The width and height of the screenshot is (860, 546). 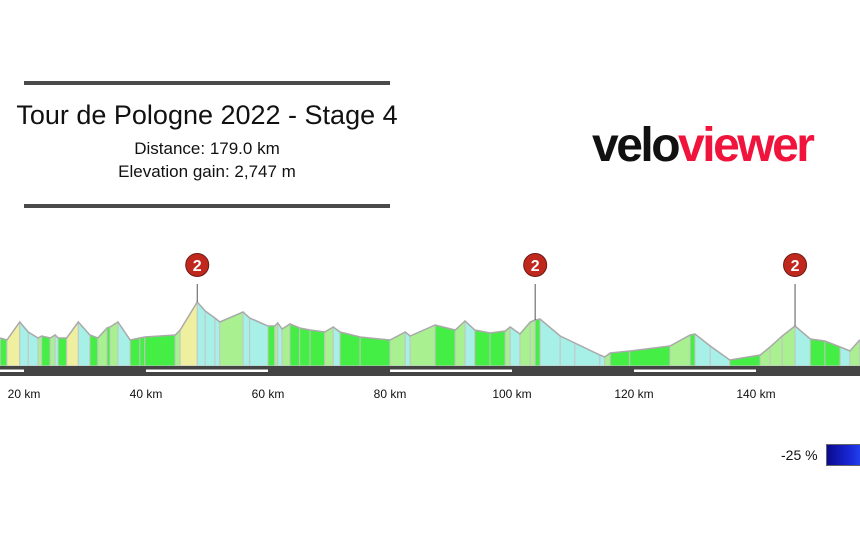 I want to click on x-tick-label: 60 km, so click(x=268, y=394).